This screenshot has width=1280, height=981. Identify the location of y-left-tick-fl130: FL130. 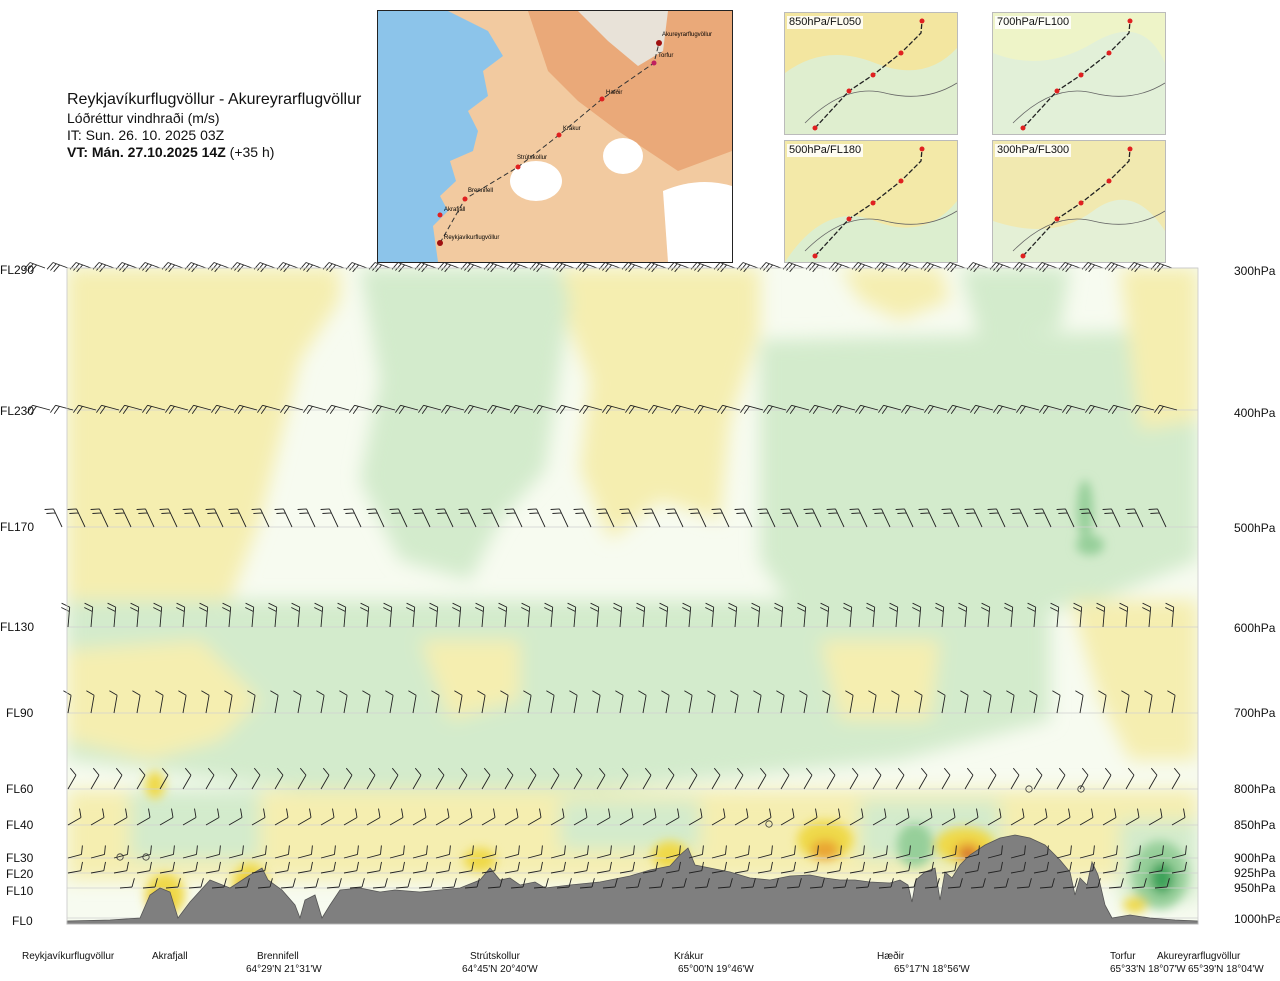
(17, 627).